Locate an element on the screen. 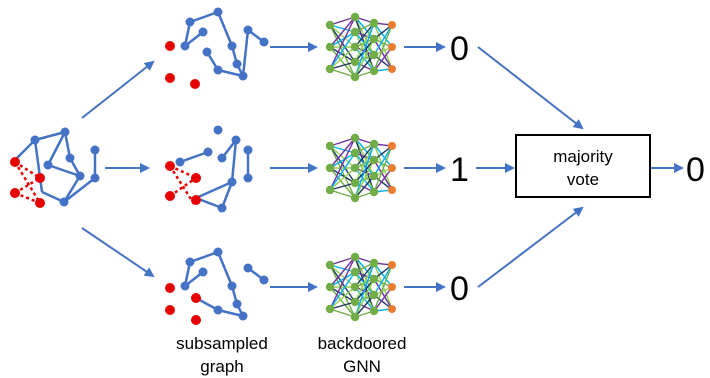  majority-vote-box is located at coordinates (583, 166).